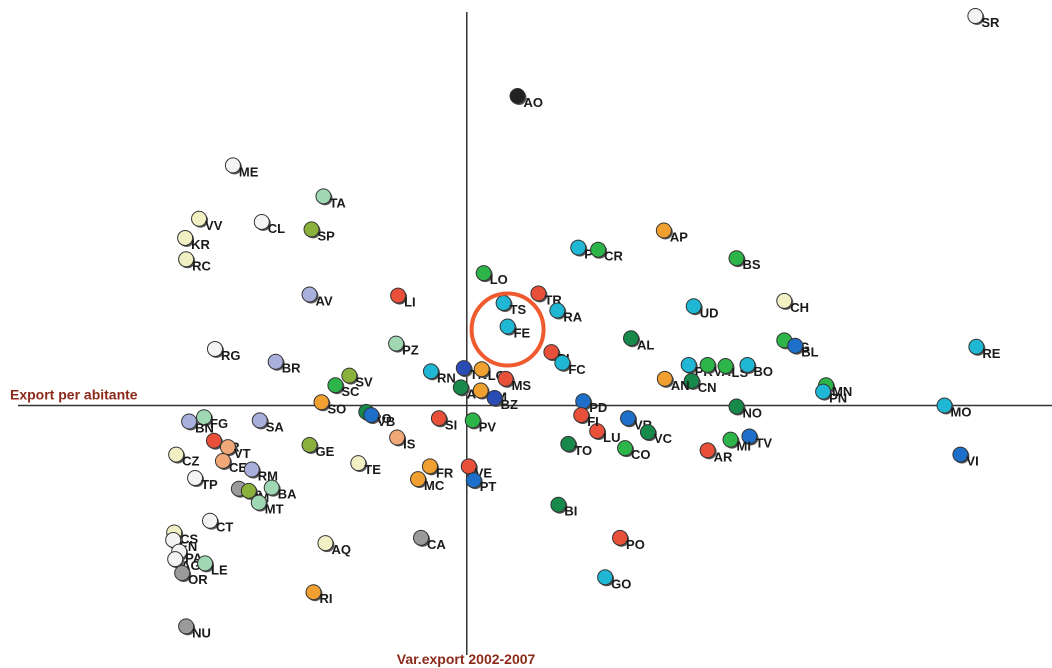 This screenshot has width=1052, height=668. I want to click on point-label: MN, so click(842, 391).